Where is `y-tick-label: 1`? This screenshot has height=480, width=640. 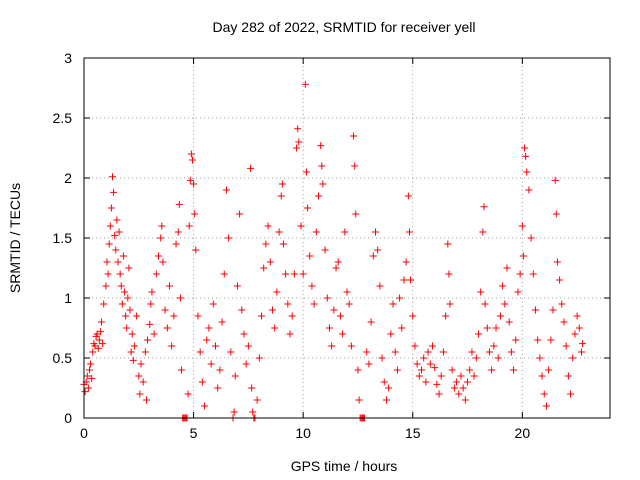
y-tick-label: 1 is located at coordinates (68, 298).